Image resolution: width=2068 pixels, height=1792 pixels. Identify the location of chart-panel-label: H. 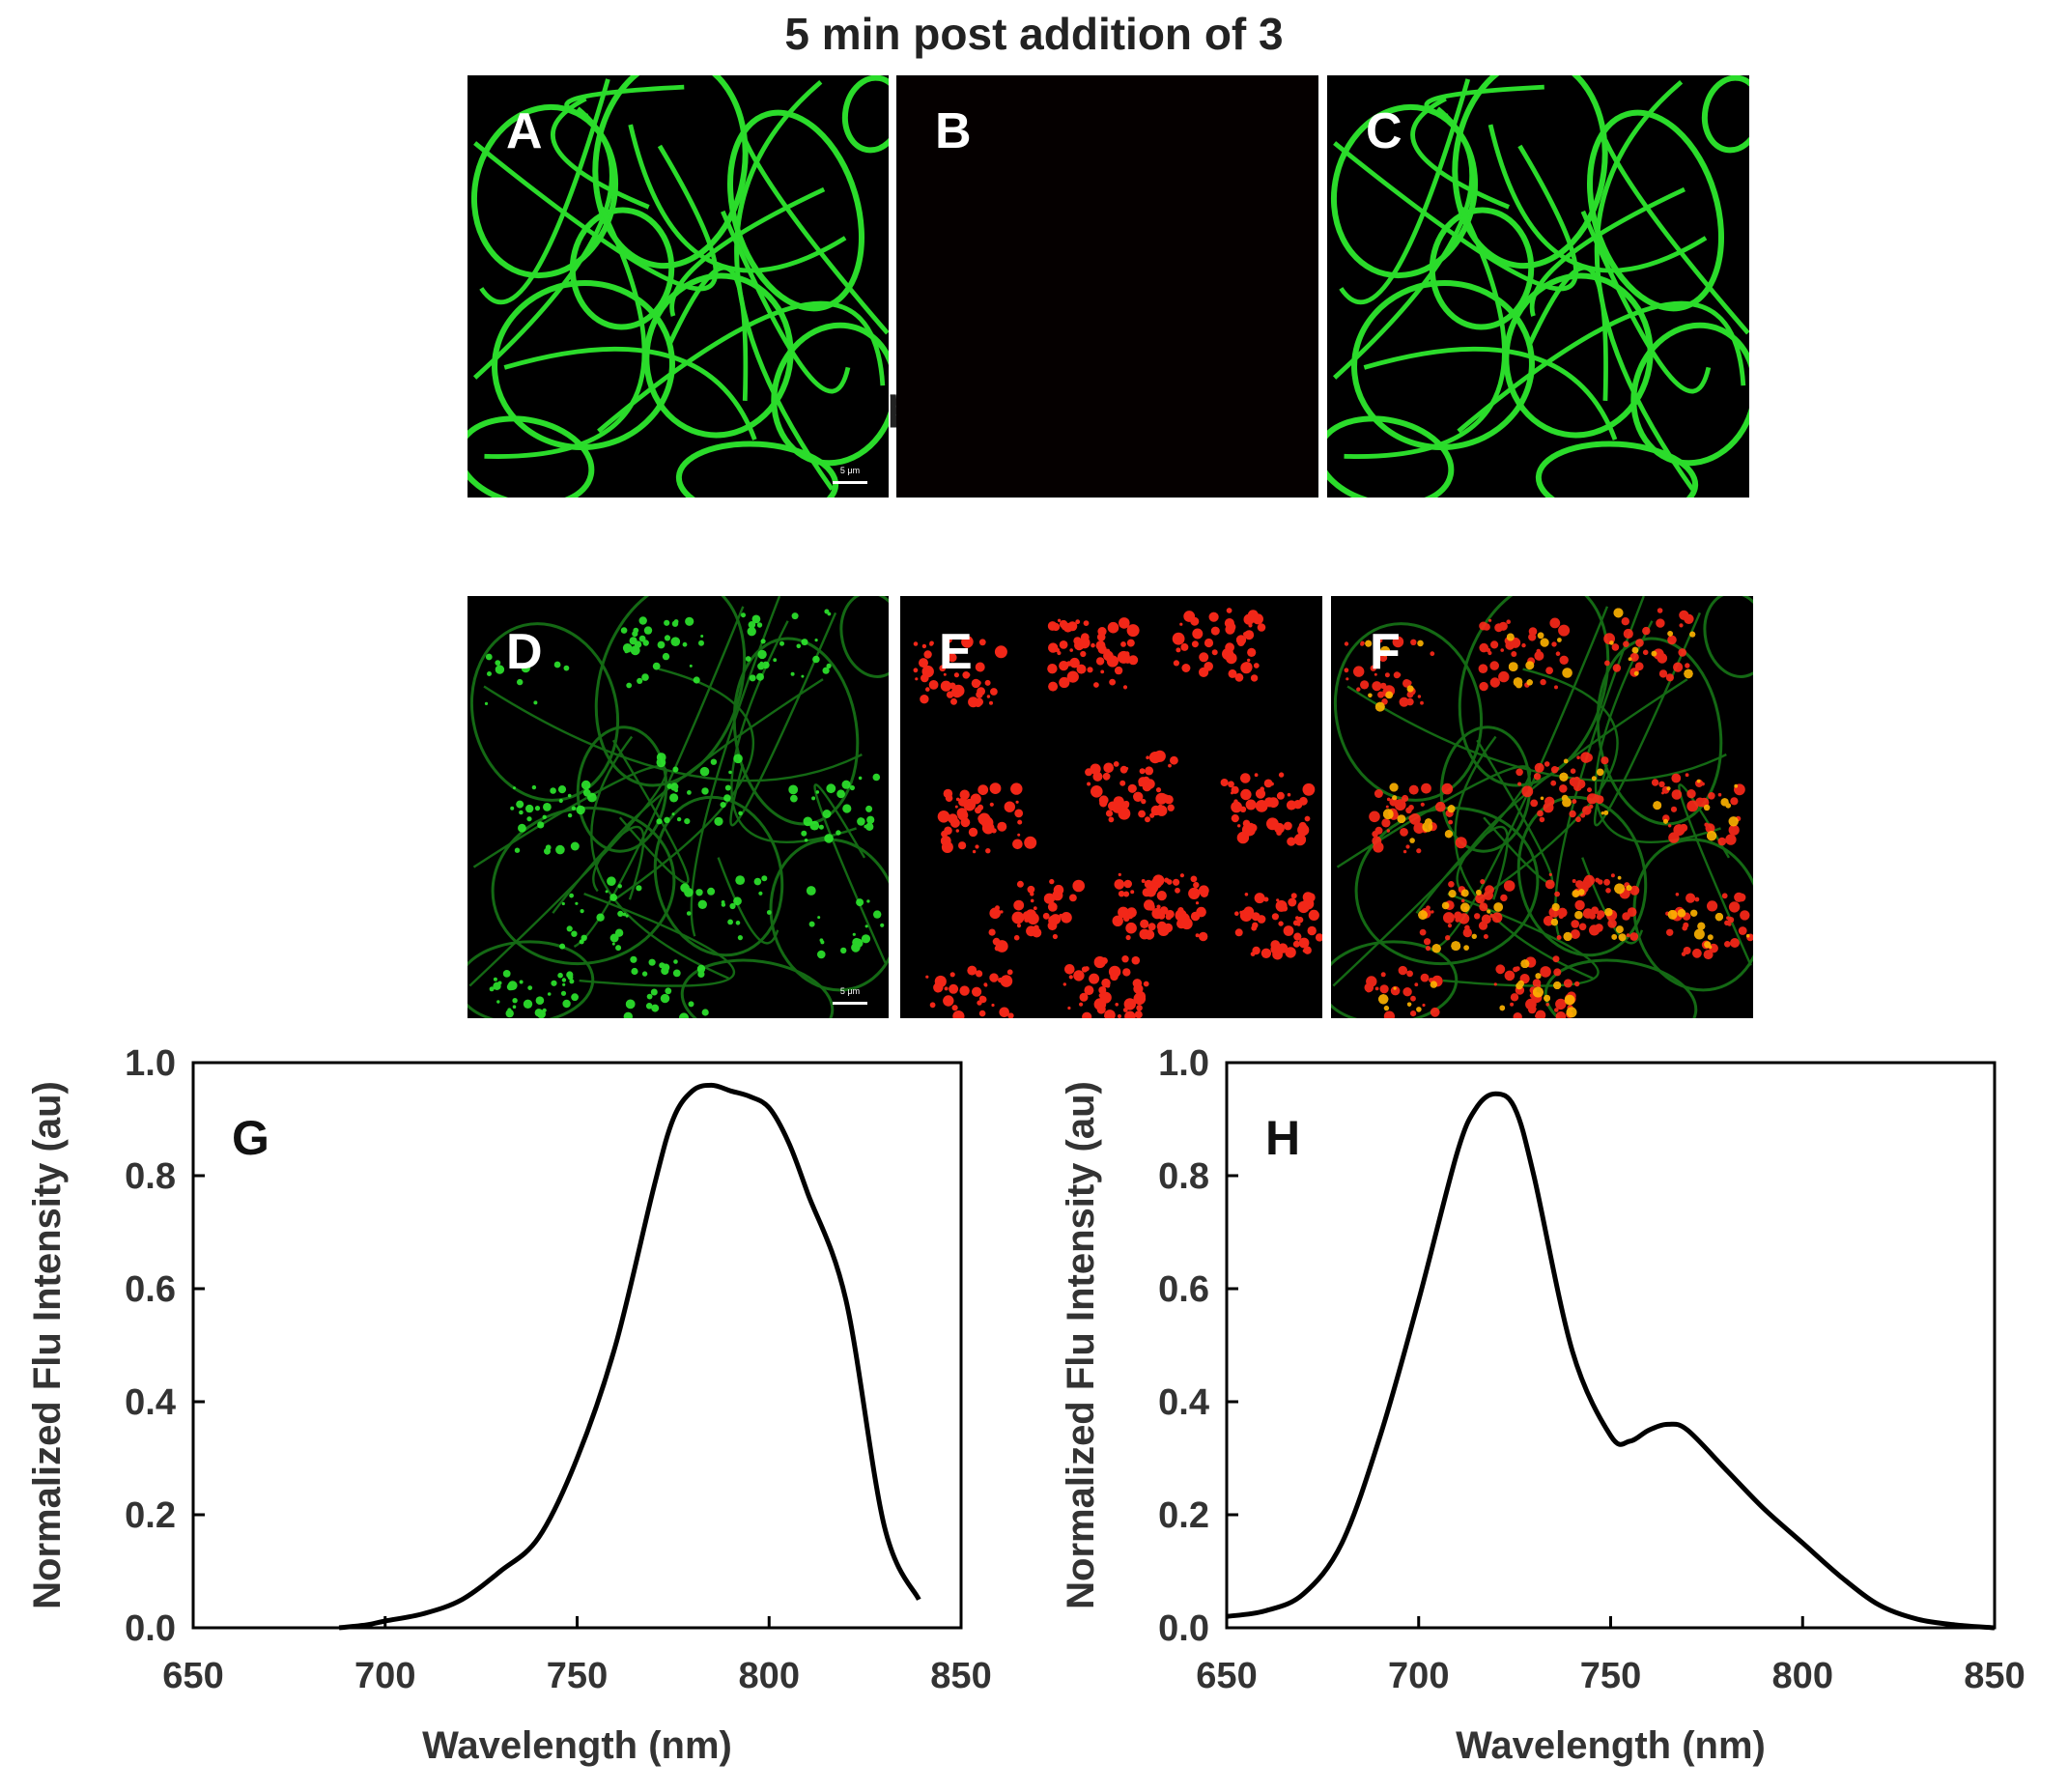
(1282, 1138).